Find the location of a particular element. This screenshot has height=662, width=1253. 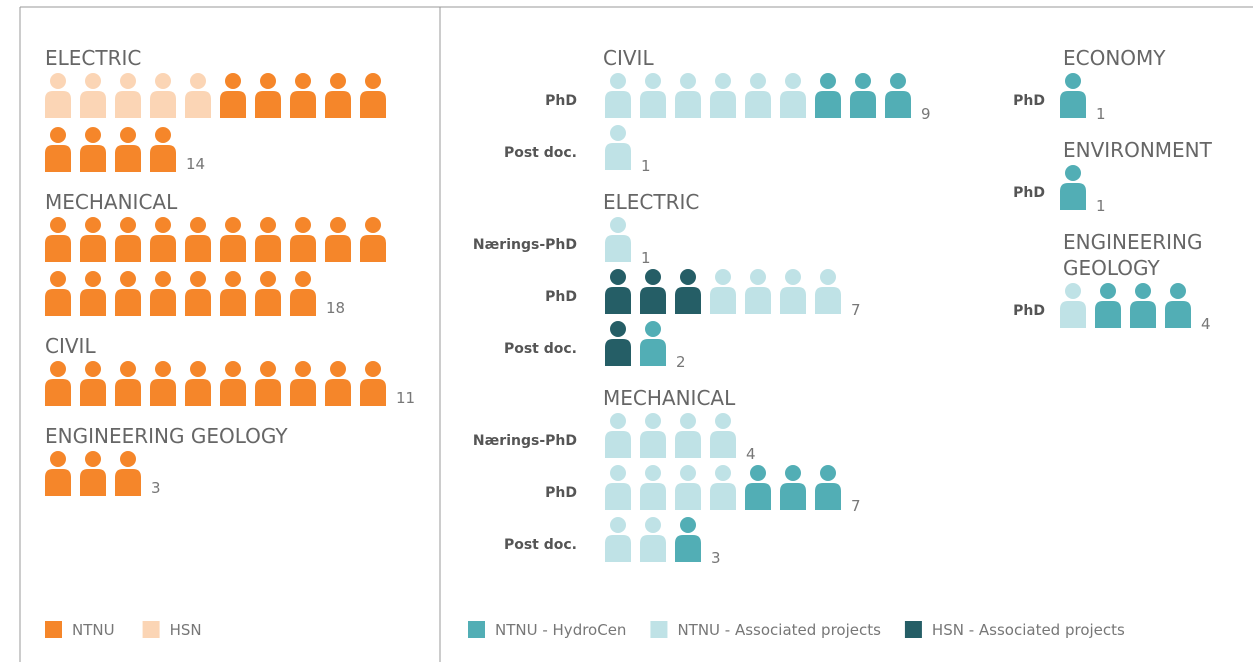

row-label: PhD is located at coordinates (1029, 193).